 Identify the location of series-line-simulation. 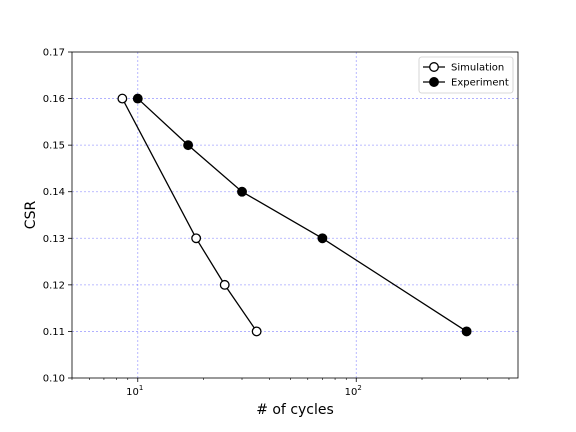
(189, 215).